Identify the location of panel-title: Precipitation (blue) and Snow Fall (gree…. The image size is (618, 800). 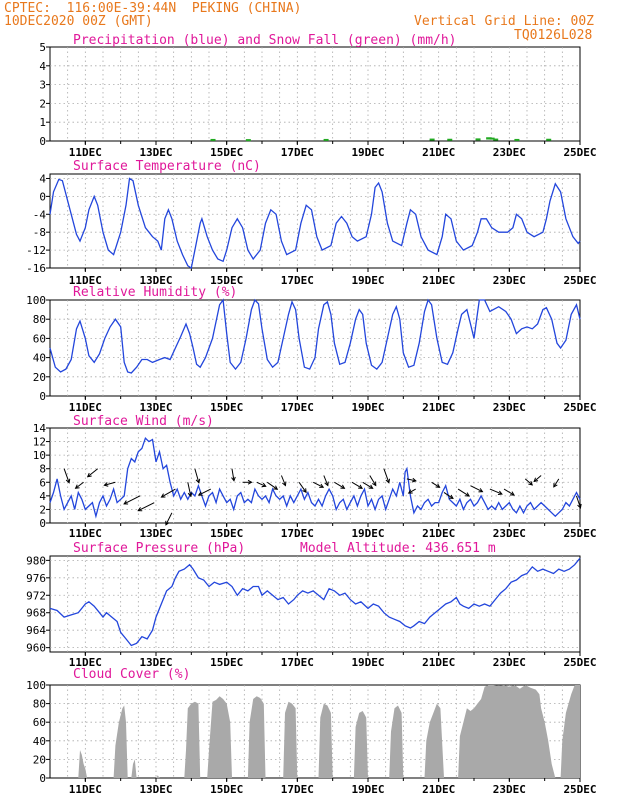
(265, 40).